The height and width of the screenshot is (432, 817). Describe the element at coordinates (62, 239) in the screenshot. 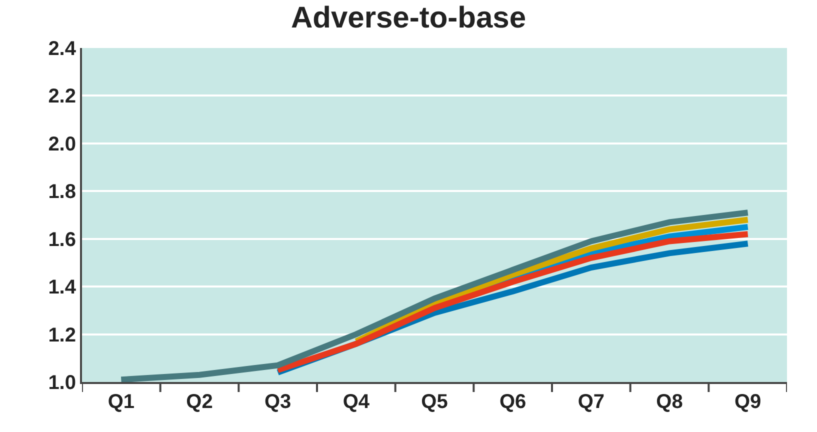

I see `y-tick-label: 1.6` at that location.